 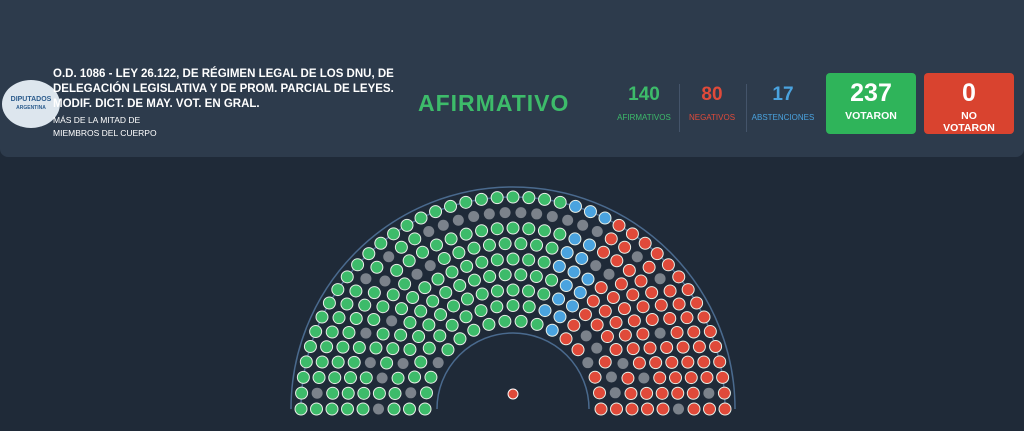 I want to click on total: 237 VOTARON, so click(x=871, y=103).